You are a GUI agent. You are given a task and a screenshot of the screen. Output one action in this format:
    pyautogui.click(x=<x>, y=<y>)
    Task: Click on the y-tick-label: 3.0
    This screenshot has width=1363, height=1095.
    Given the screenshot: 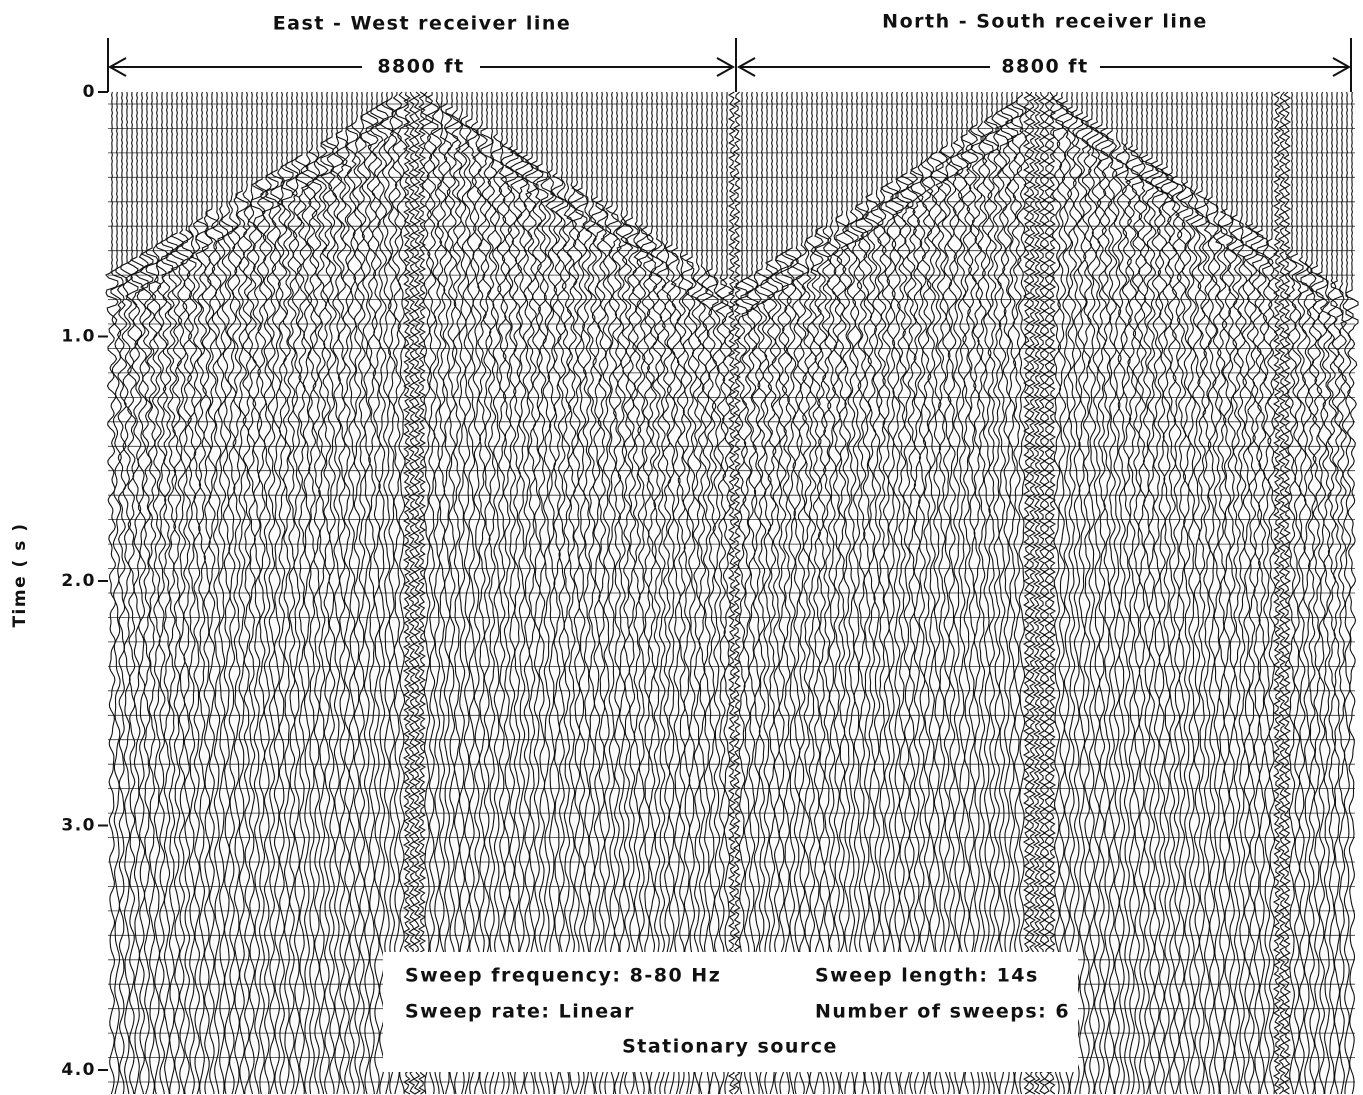 What is the action you would take?
    pyautogui.click(x=78, y=826)
    